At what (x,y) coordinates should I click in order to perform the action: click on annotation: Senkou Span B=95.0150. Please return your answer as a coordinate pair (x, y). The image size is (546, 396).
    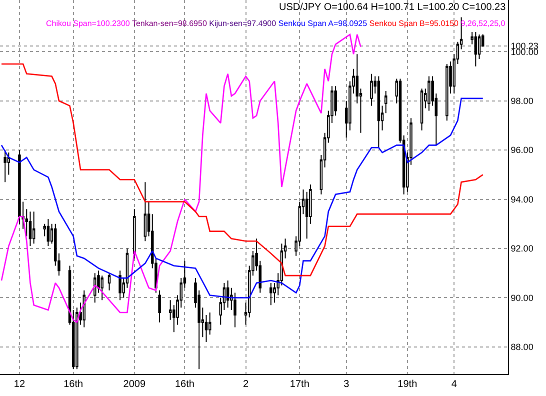
    Looking at the image, I should click on (414, 23).